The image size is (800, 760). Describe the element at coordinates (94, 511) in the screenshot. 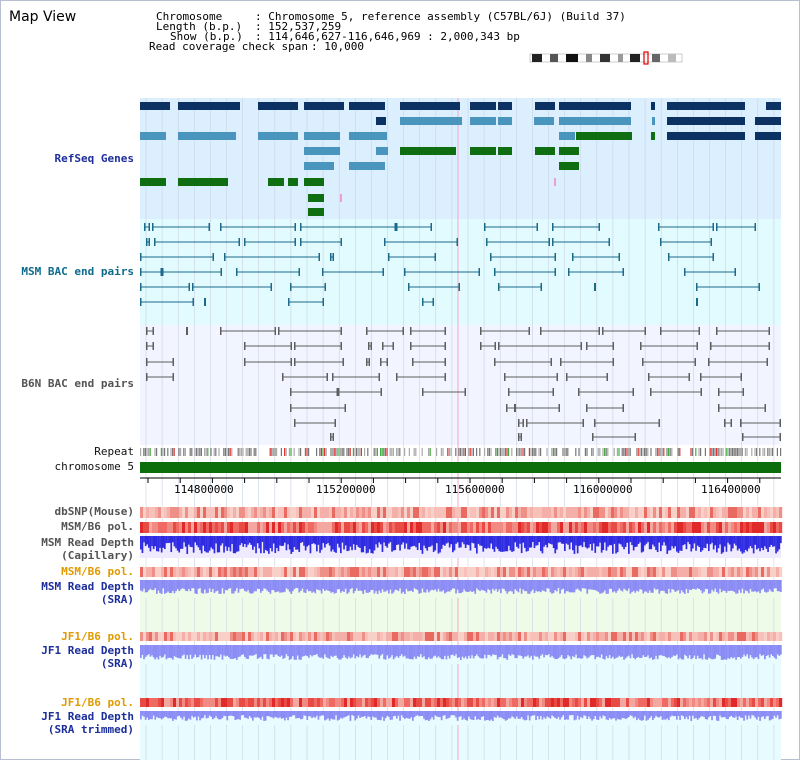

I see `track-label-dbsnp: dbSNP(Mouse)` at that location.